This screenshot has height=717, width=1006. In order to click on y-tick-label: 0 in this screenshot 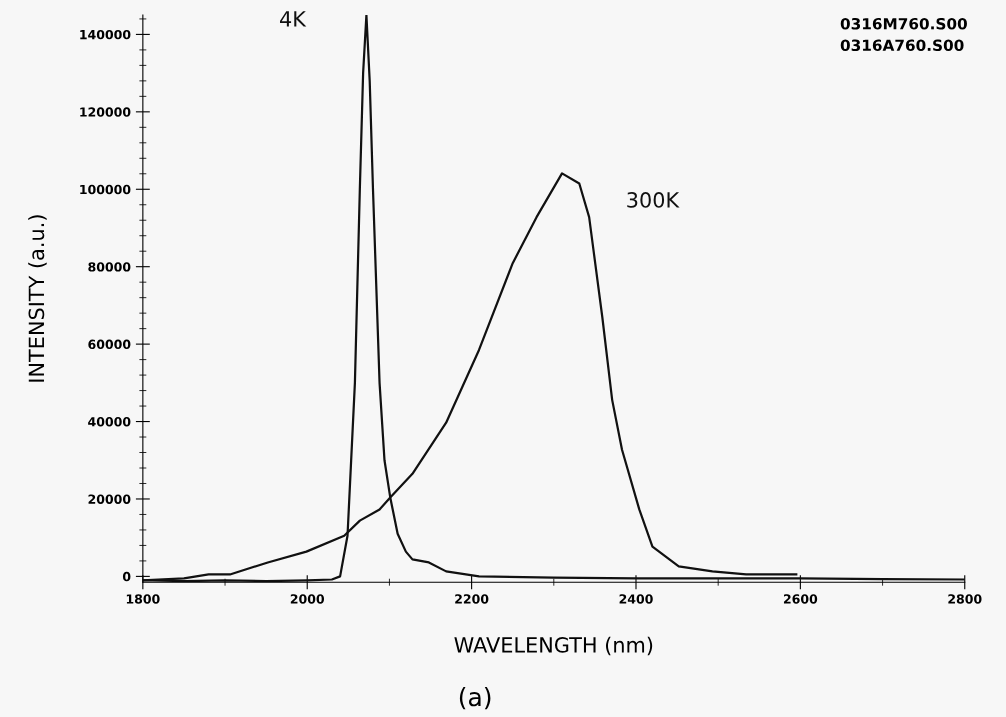, I will do `click(126, 576)`.